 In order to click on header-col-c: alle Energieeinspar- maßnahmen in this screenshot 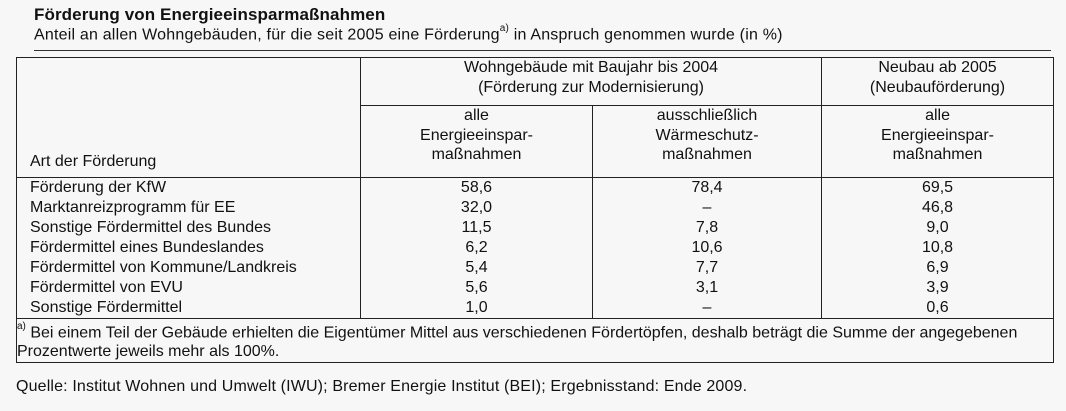, I will do `click(938, 141)`.